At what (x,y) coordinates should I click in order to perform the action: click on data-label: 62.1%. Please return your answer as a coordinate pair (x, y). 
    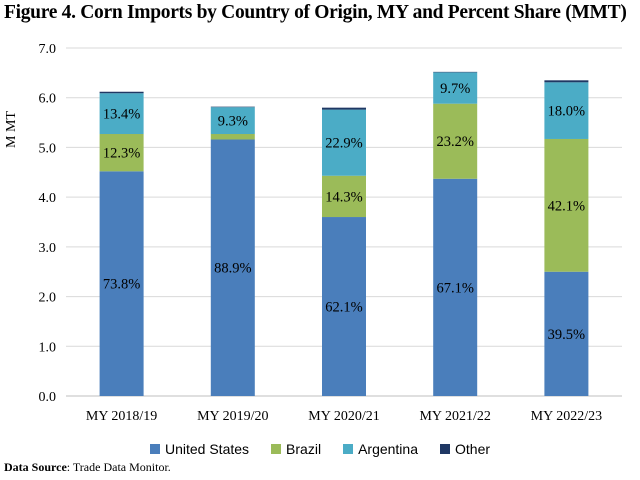
    Looking at the image, I should click on (343, 308).